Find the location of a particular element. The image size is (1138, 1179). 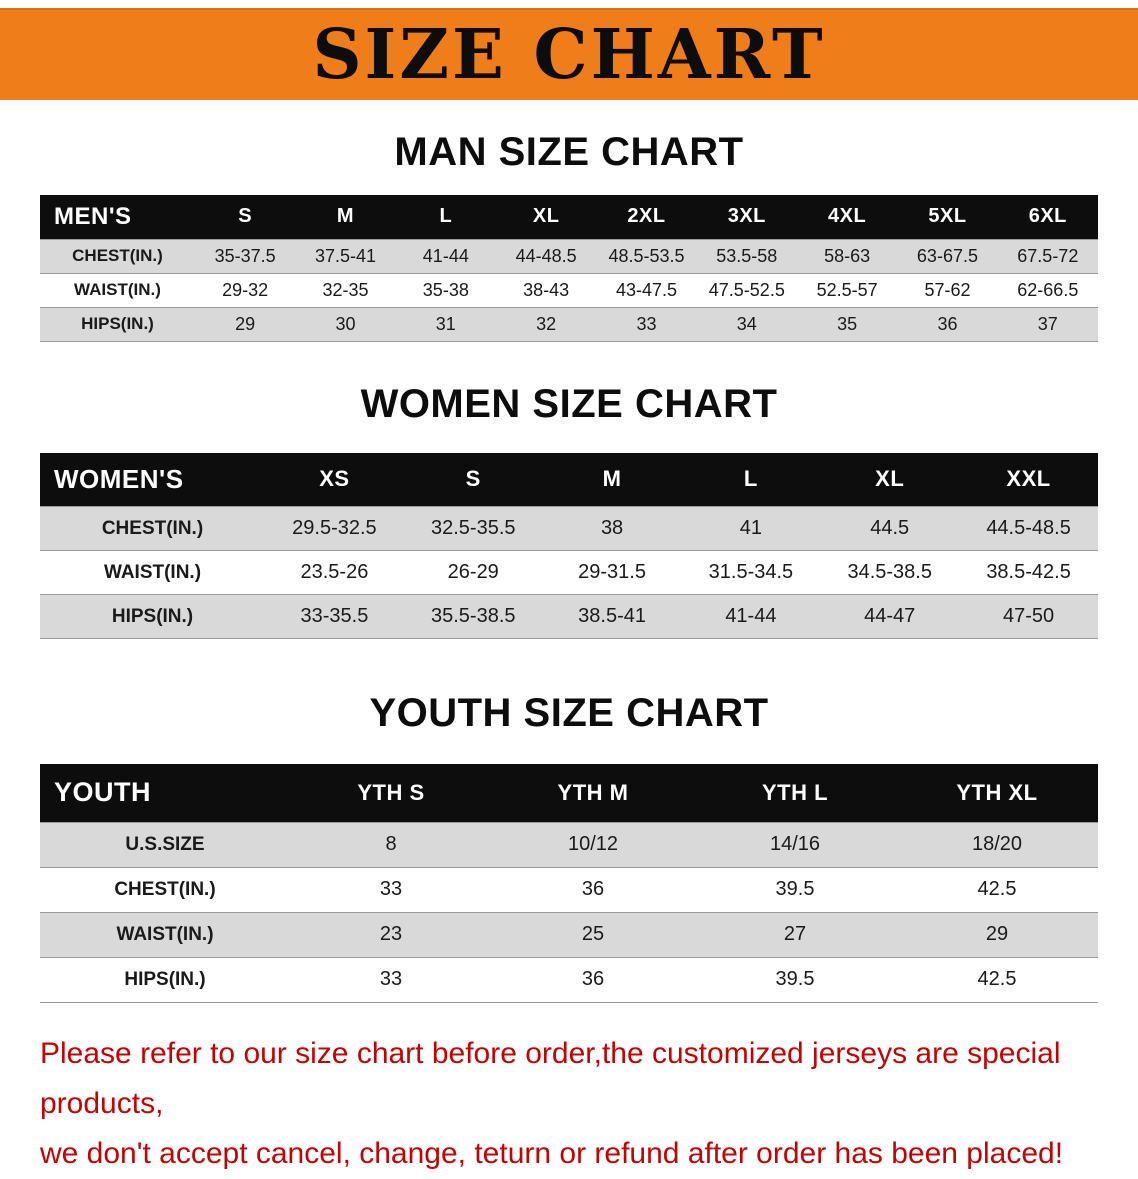

value-cell: 31.5-34.5 is located at coordinates (751, 572).